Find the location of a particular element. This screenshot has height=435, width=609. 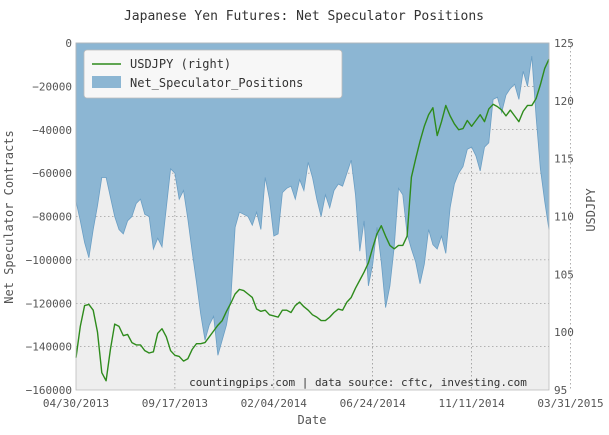

legend: USDJPY (right) Net_Speculator_Positions is located at coordinates (213, 74).